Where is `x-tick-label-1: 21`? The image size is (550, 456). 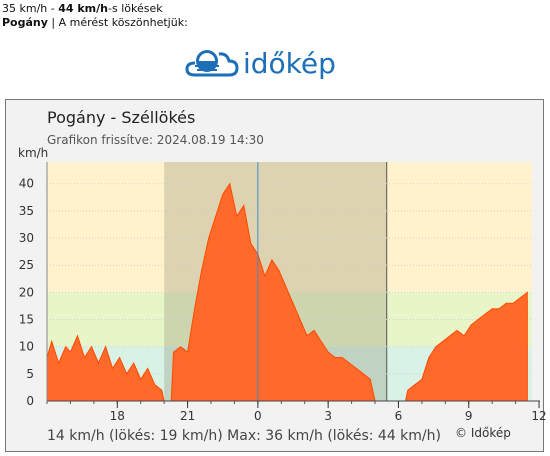
x-tick-label-1: 21 is located at coordinates (187, 416).